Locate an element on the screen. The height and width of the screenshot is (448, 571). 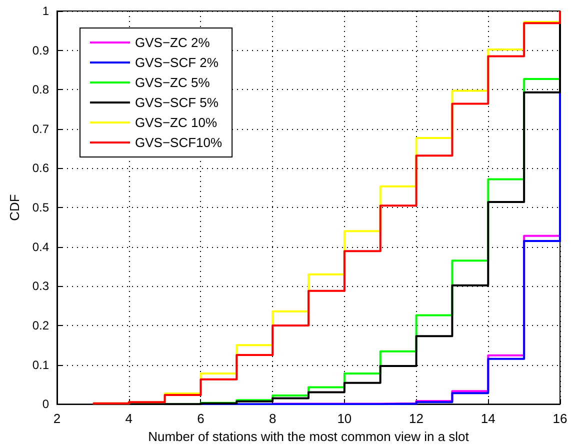
legend-label: GVS−SCF10% is located at coordinates (179, 142).